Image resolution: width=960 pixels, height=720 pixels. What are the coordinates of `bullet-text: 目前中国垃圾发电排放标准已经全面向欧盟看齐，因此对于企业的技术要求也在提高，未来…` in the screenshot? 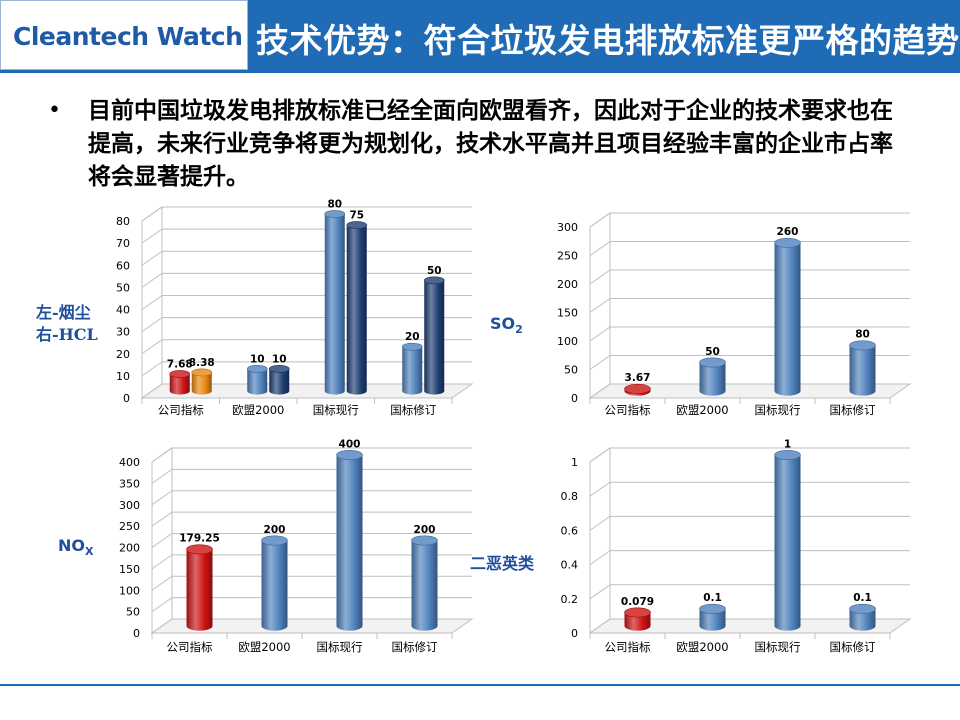 It's located at (490, 143).